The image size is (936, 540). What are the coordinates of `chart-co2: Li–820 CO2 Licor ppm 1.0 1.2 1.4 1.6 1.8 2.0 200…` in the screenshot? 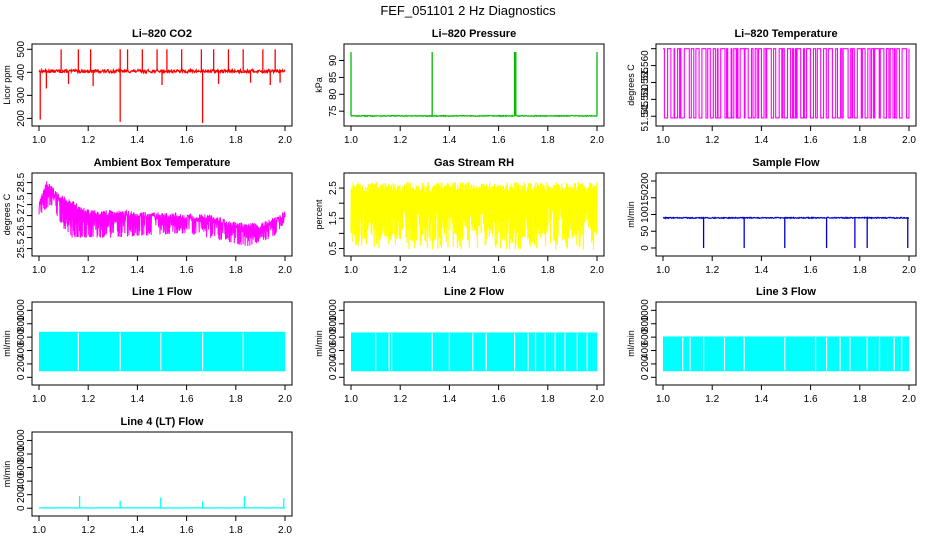 It's located at (147, 87).